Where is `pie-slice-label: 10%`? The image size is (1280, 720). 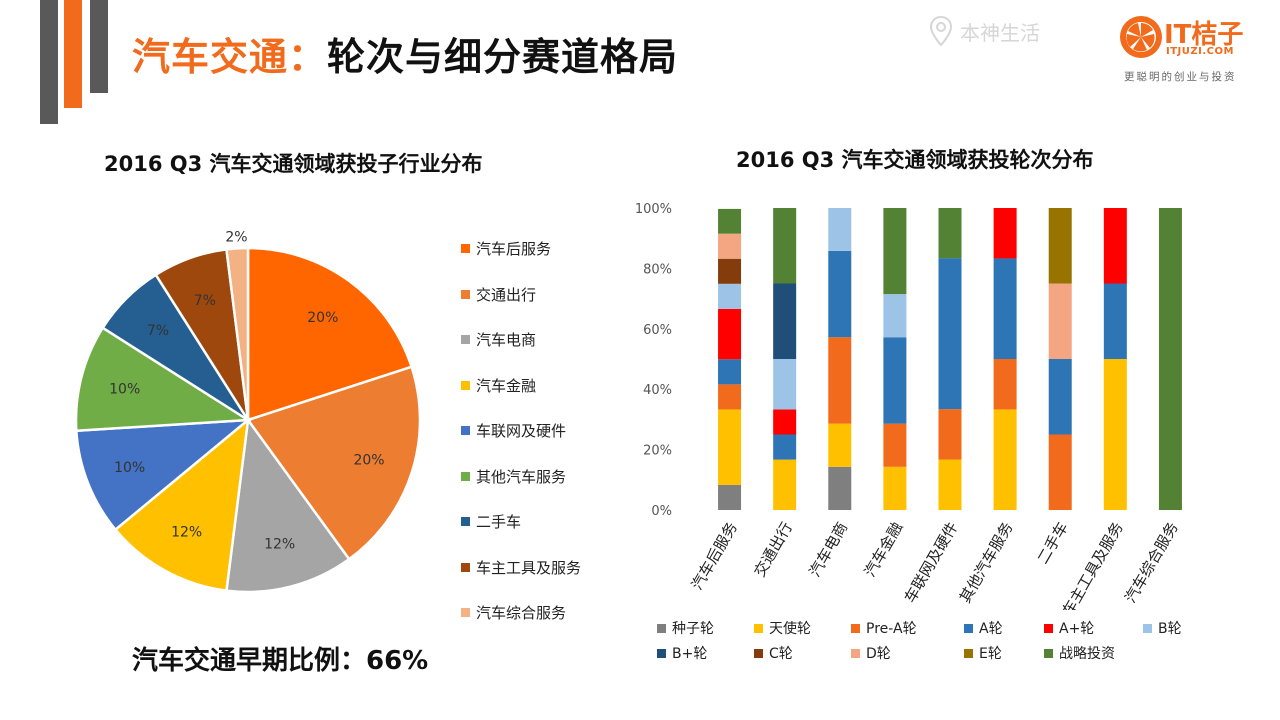
pie-slice-label: 10% is located at coordinates (129, 468).